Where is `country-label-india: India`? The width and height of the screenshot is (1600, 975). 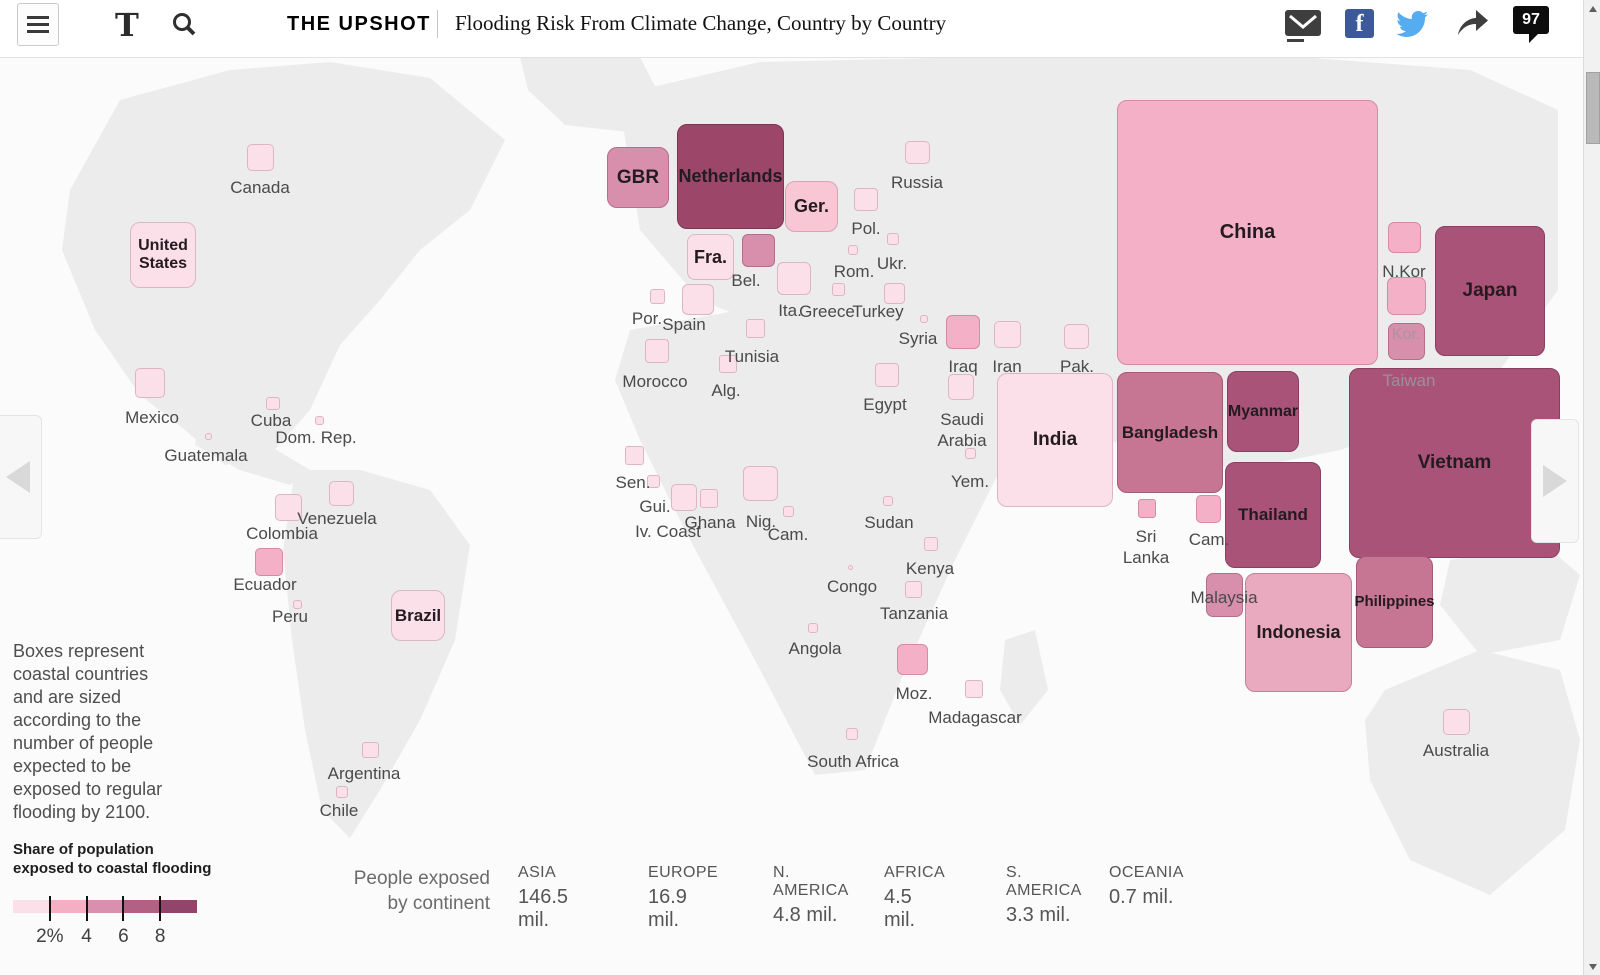 country-label-india: India is located at coordinates (1055, 440).